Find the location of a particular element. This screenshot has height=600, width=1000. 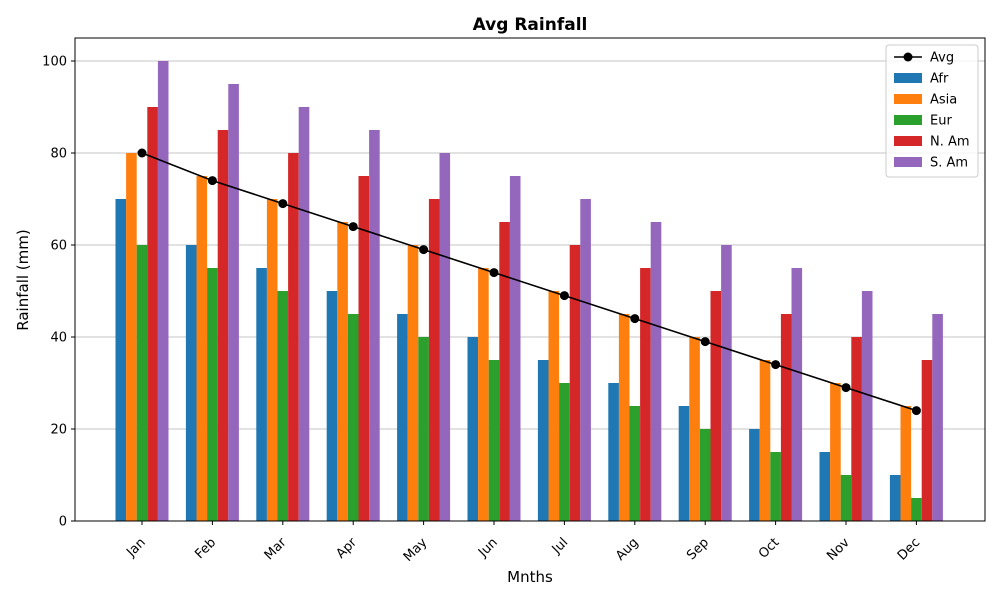

bar-asia-jun is located at coordinates (483, 394).